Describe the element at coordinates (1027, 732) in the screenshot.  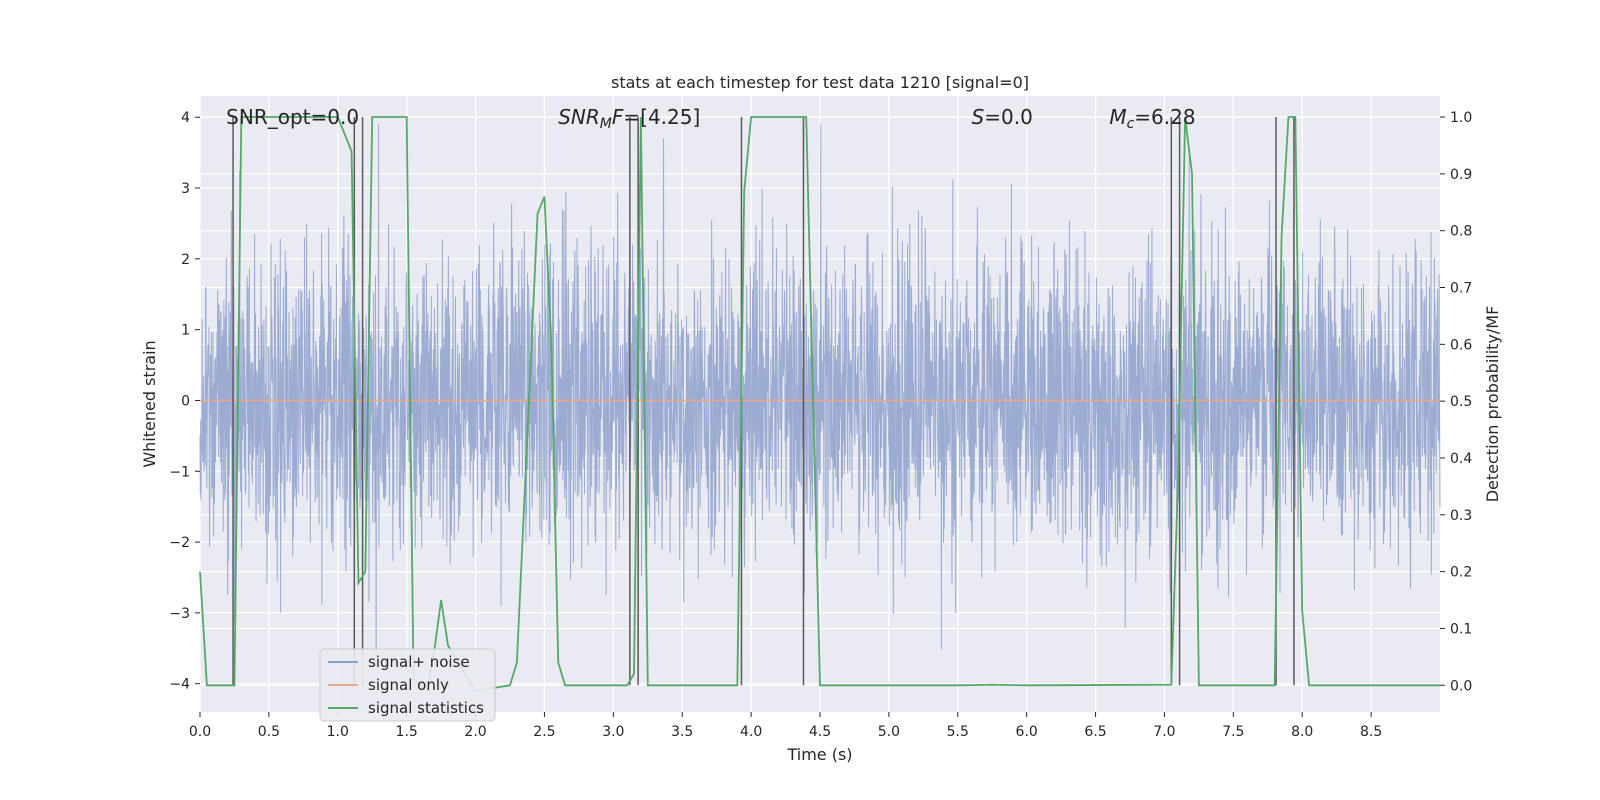
I see `x-tick-label: 6.0` at that location.